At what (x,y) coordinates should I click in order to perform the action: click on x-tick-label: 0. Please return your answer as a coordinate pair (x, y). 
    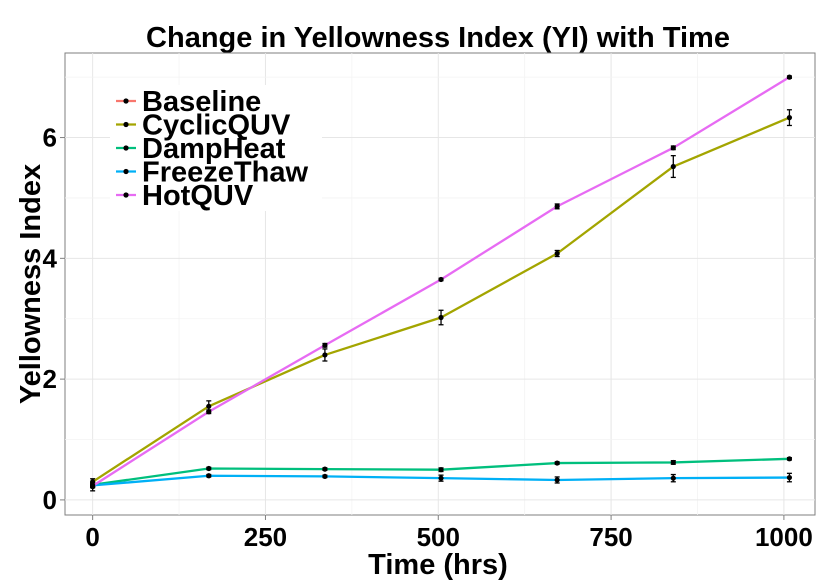
    Looking at the image, I should click on (92, 537).